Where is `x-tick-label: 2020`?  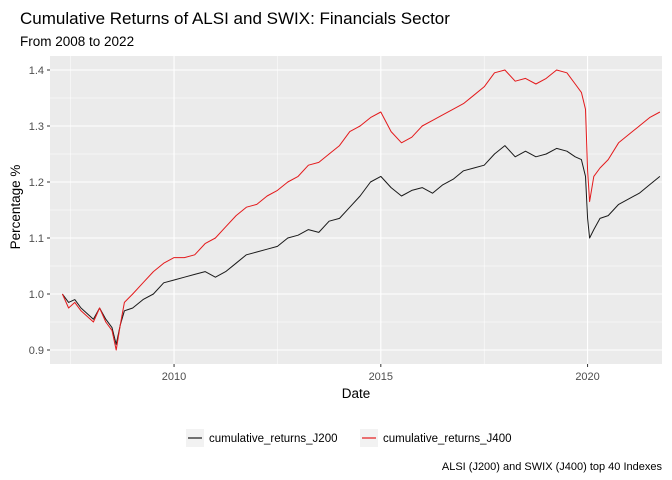
x-tick-label: 2020 is located at coordinates (587, 377).